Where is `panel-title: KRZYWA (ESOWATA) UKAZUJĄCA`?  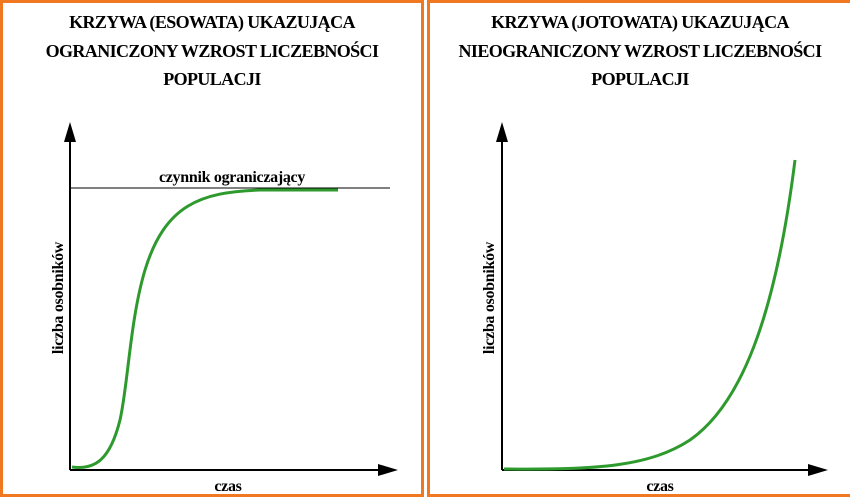
panel-title: KRZYWA (ESOWATA) UKAZUJĄCA is located at coordinates (212, 22).